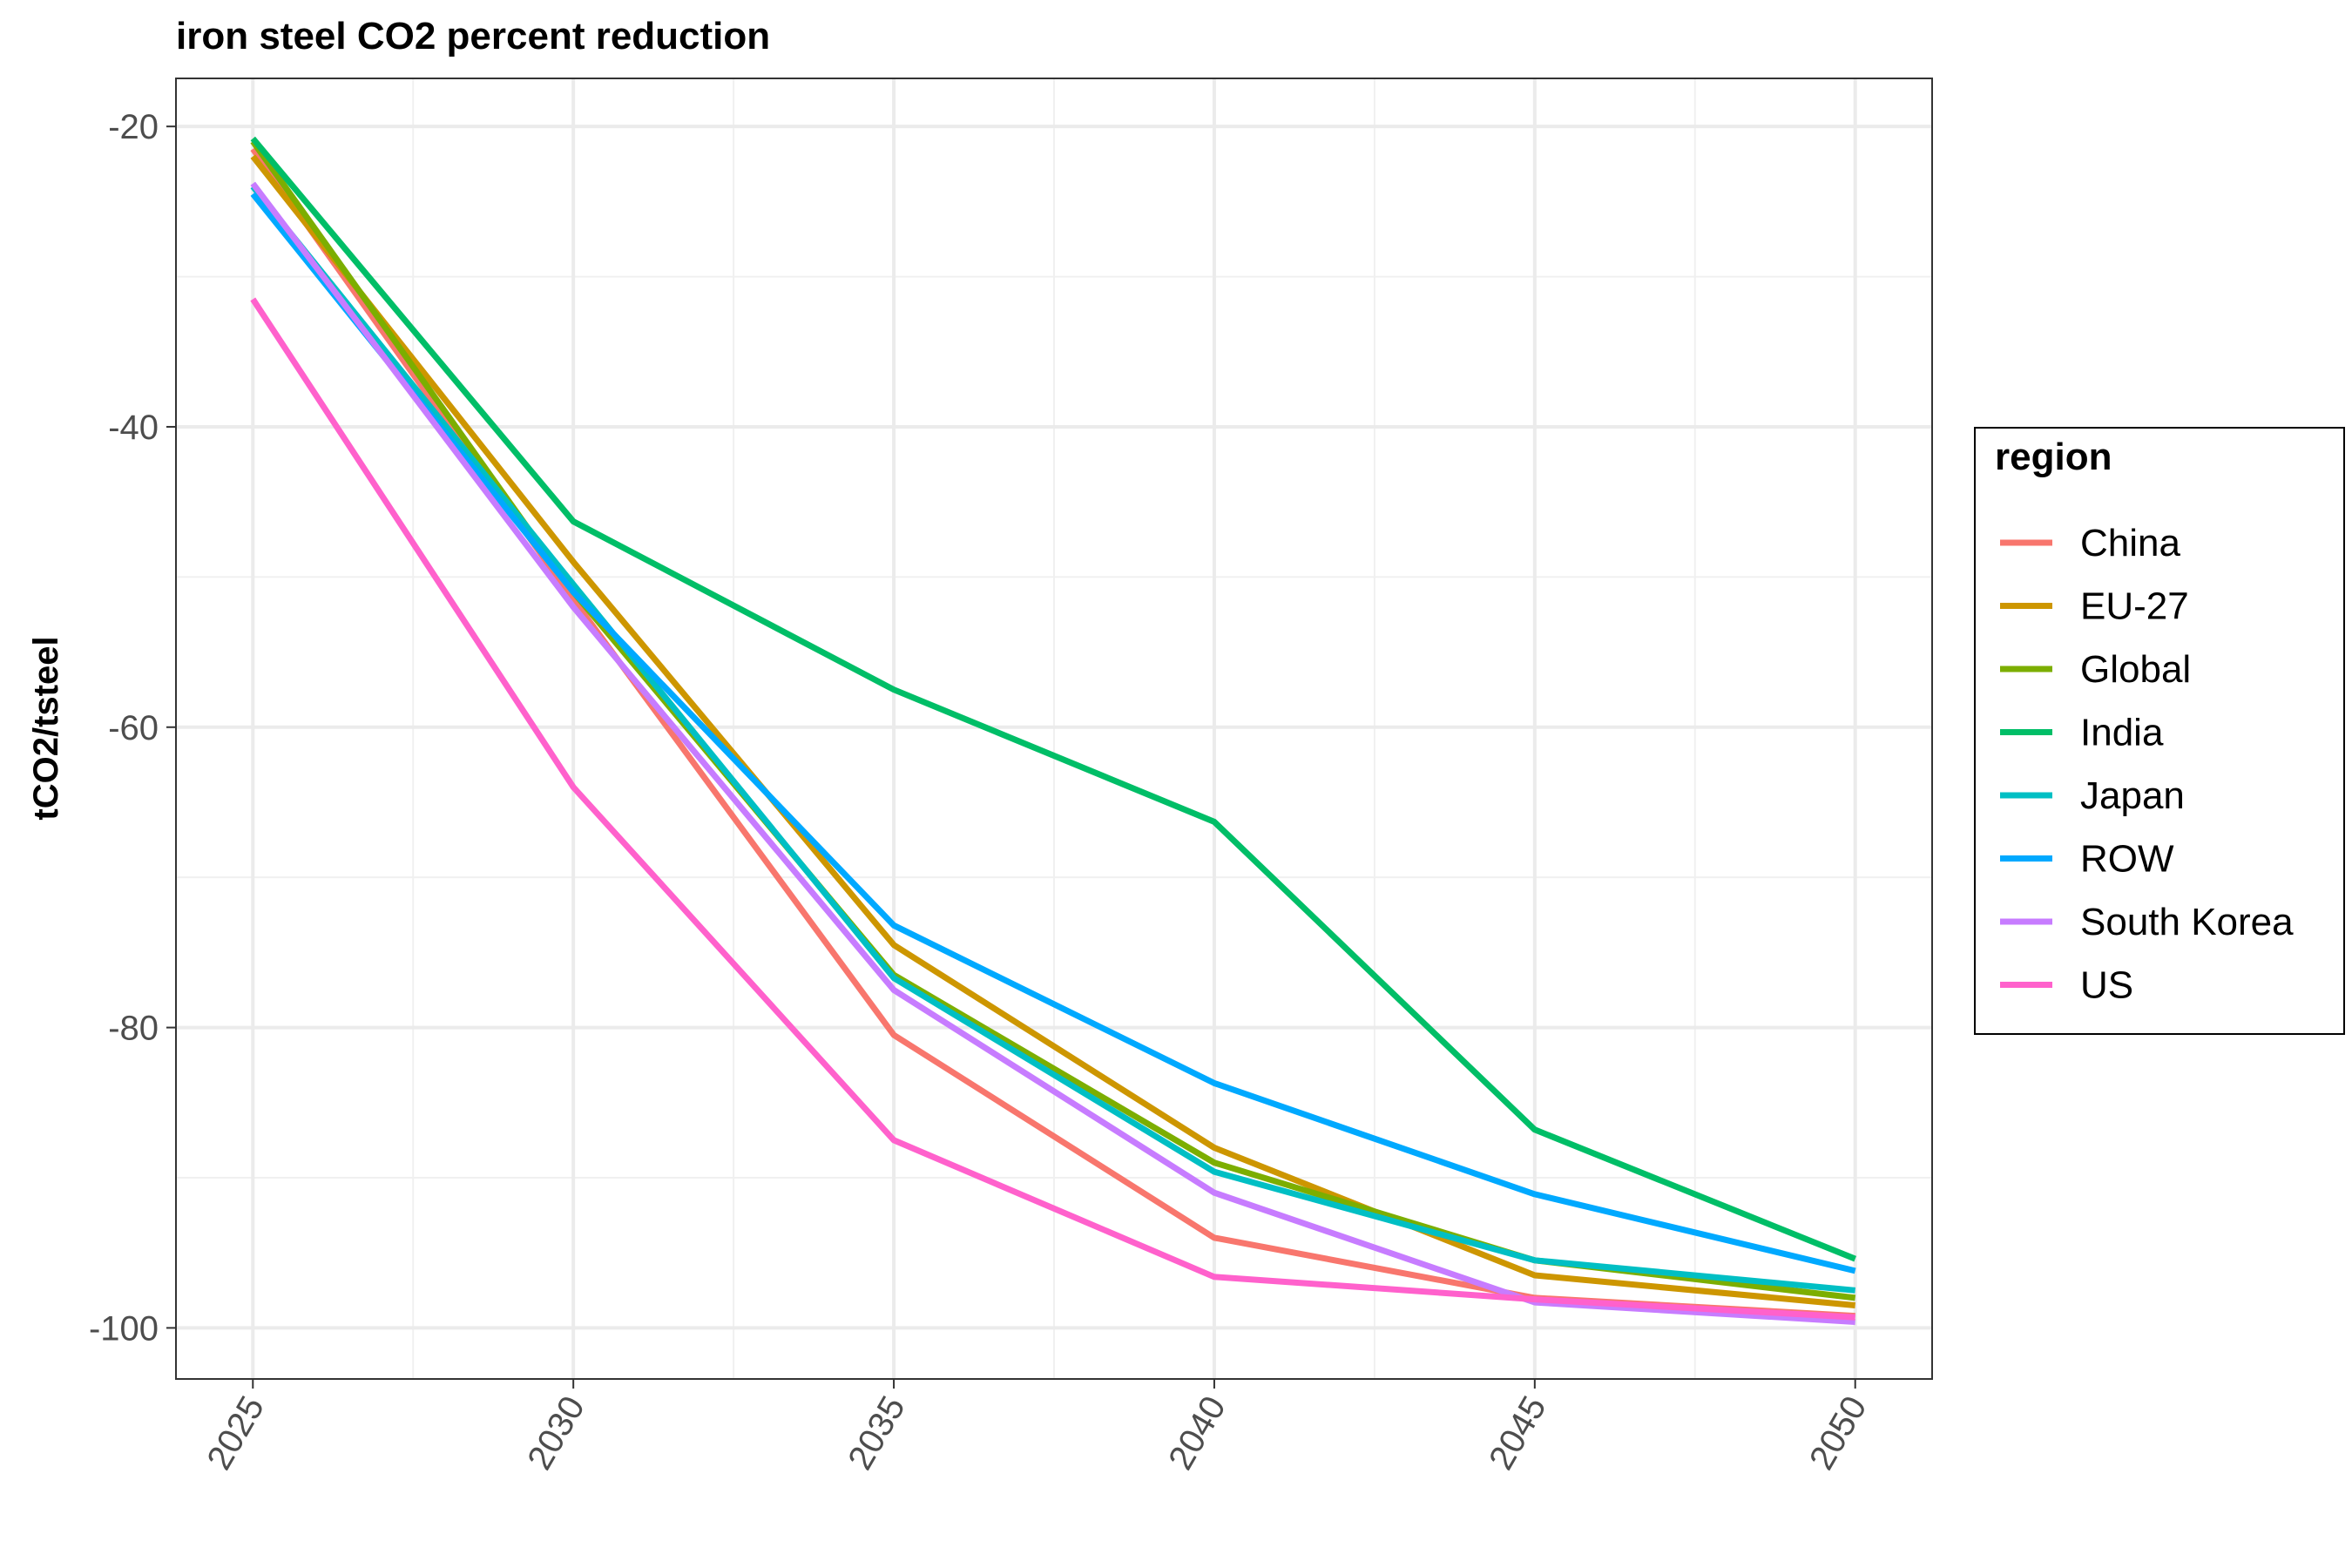  What do you see at coordinates (2122, 733) in the screenshot?
I see `legend-label-india: India` at bounding box center [2122, 733].